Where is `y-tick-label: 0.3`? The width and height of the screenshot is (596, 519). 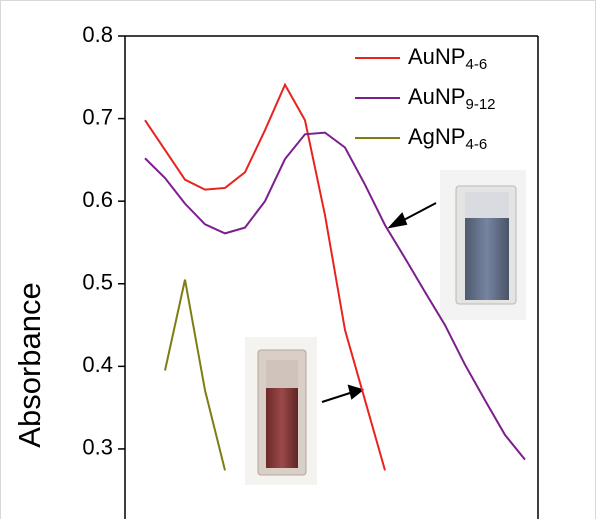 y-tick-label: 0.3 is located at coordinates (97, 447).